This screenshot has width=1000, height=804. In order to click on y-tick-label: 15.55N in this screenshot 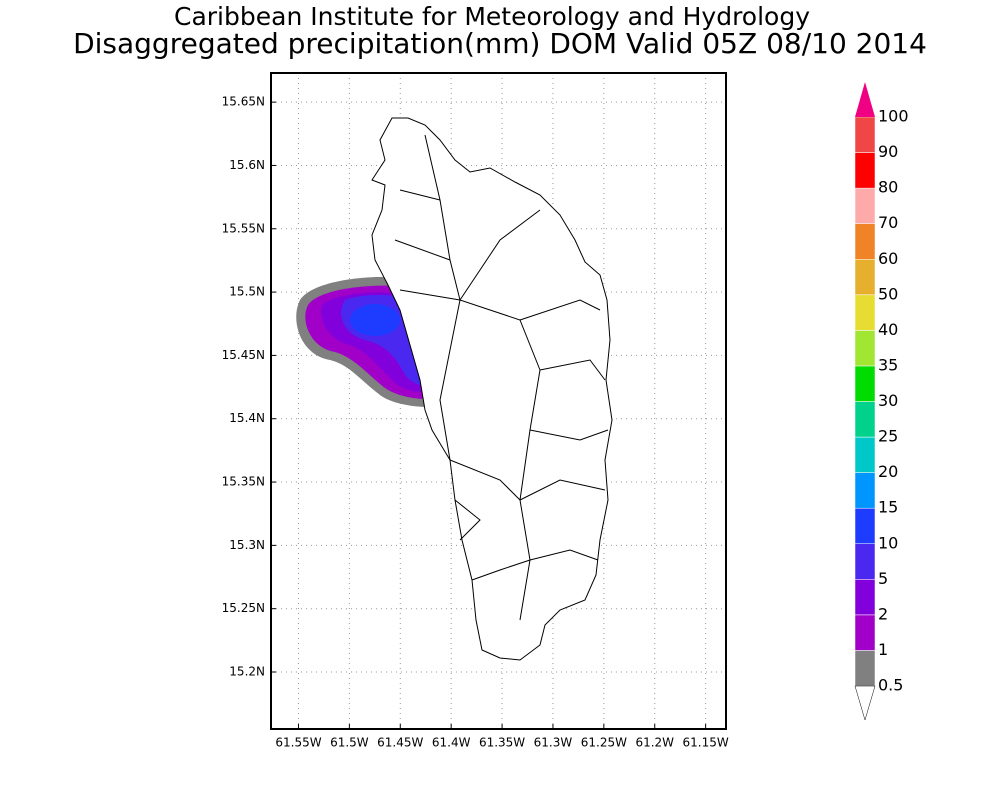, I will do `click(243, 228)`.